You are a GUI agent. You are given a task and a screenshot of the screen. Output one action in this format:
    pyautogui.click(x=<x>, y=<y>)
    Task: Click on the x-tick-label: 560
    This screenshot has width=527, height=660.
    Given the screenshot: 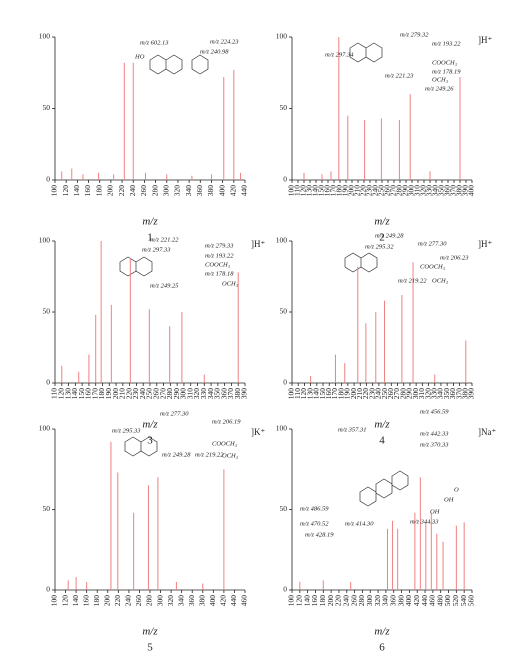 What is the action you would take?
    pyautogui.click(x=471, y=601)
    